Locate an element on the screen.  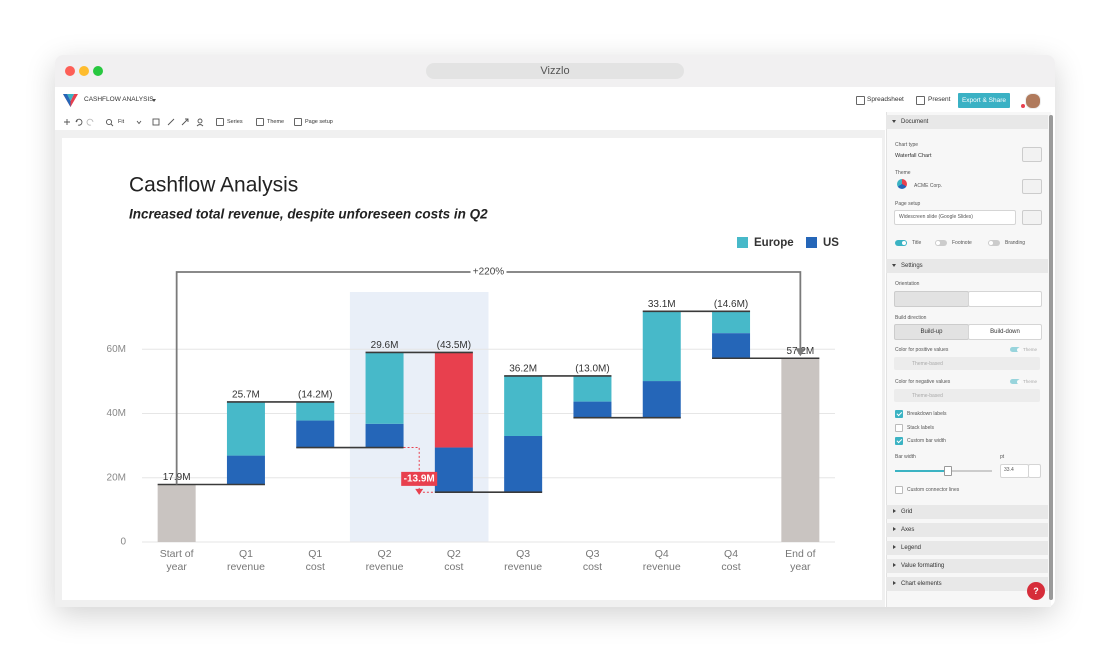
bracket-label-bg is located at coordinates (488, 272).